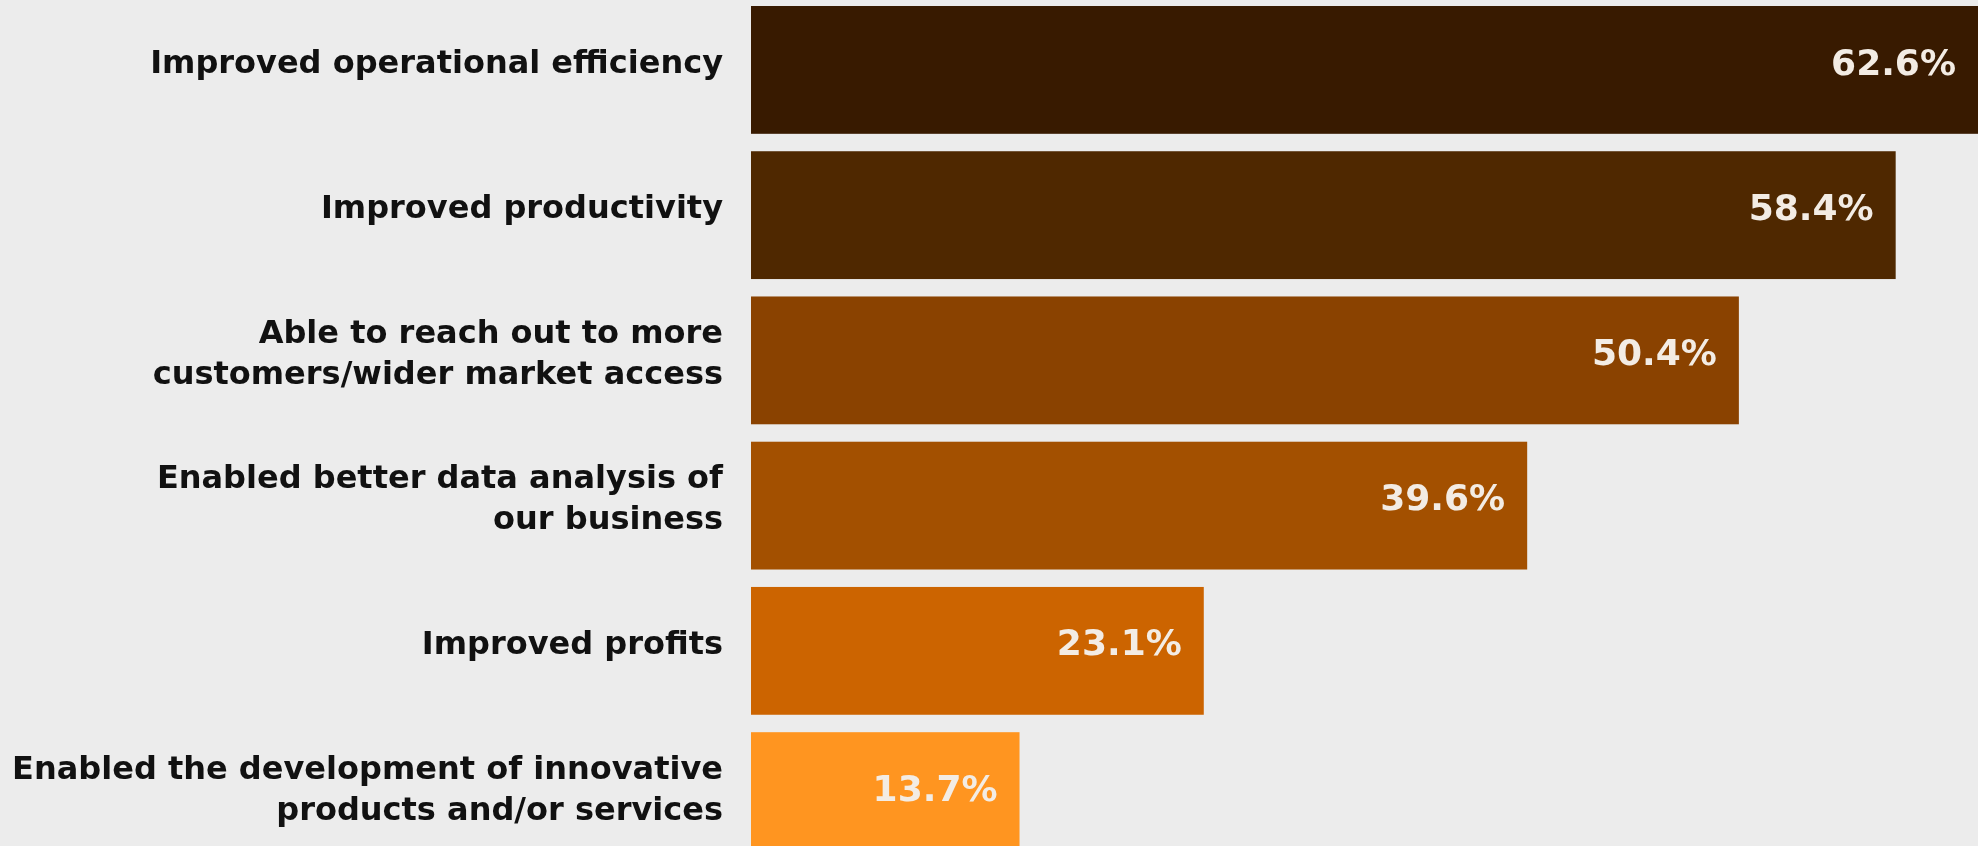  What do you see at coordinates (437, 61) in the screenshot?
I see `y-tick-label: Improved operational efficiency` at bounding box center [437, 61].